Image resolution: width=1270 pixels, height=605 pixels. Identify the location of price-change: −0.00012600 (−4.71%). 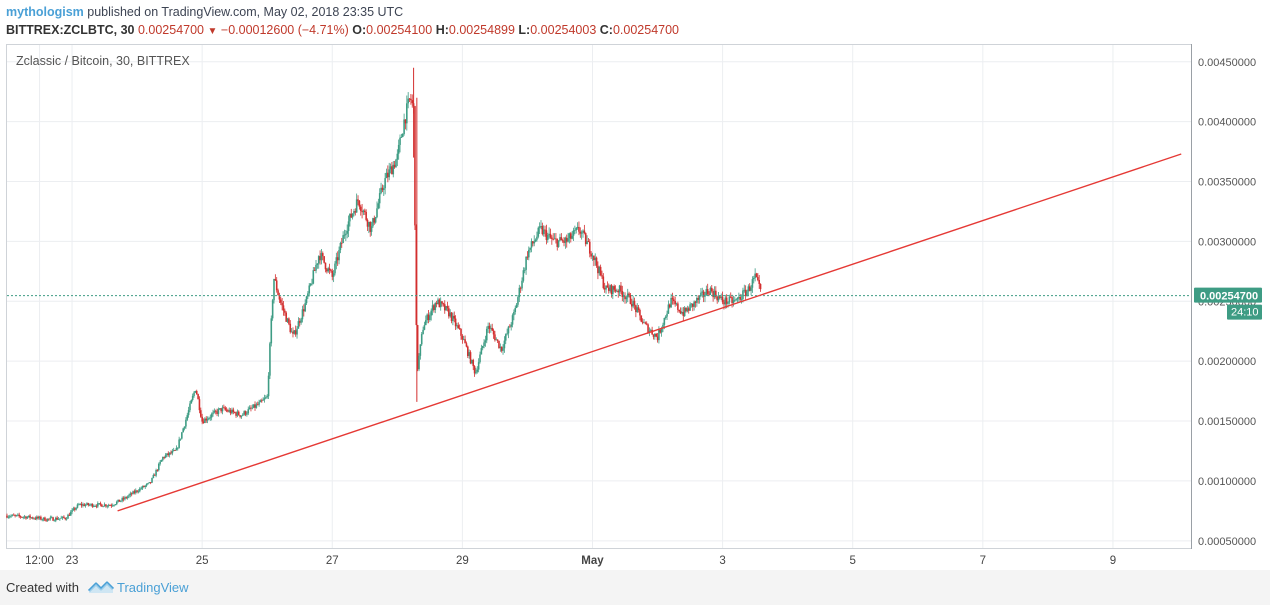
(284, 30).